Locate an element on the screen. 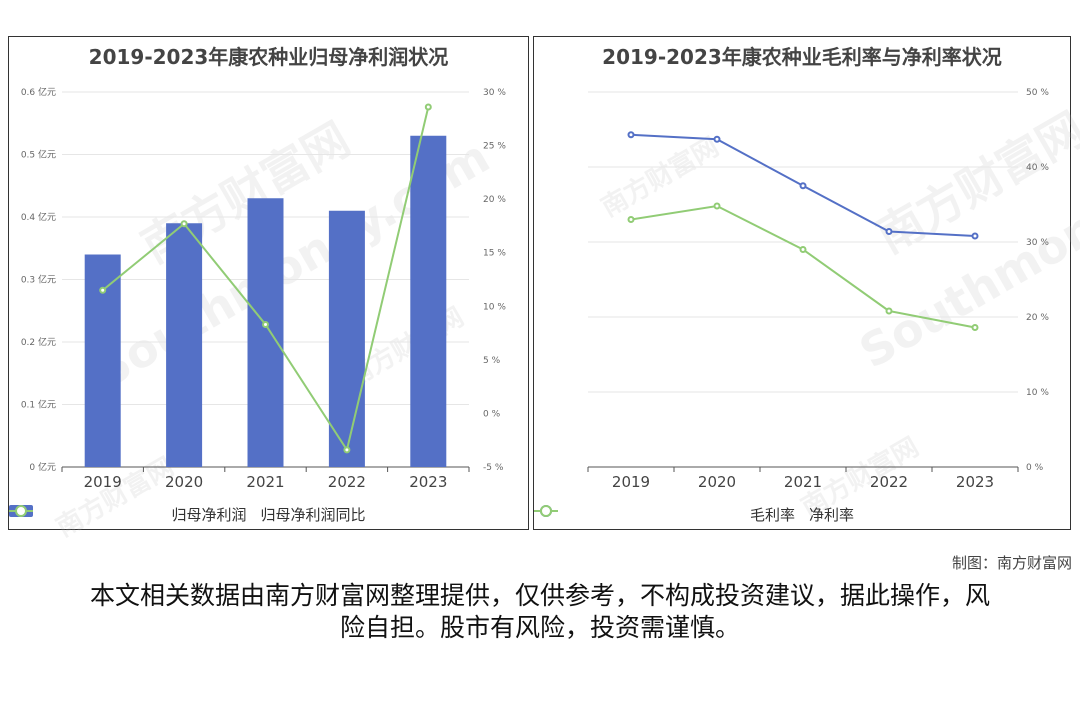 Image resolution: width=1080 pixels, height=720 pixels. legend: 归母净利润 归母净利润同比 is located at coordinates (268, 514).